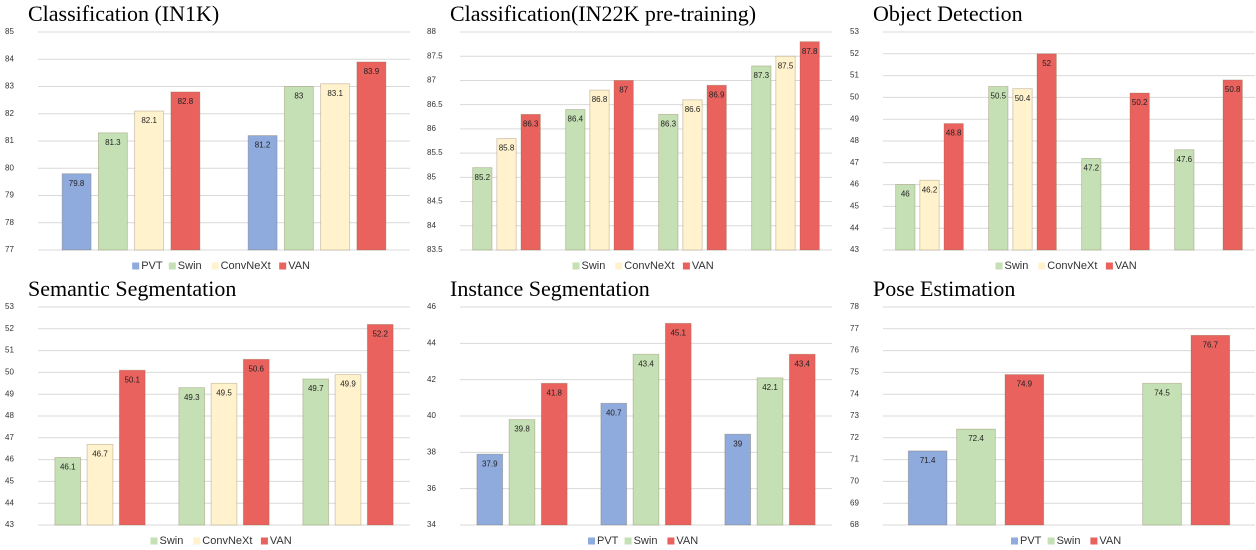 The image size is (1256, 550). What do you see at coordinates (123, 13) in the screenshot?
I see `chart-title: Classification (IN1K)` at bounding box center [123, 13].